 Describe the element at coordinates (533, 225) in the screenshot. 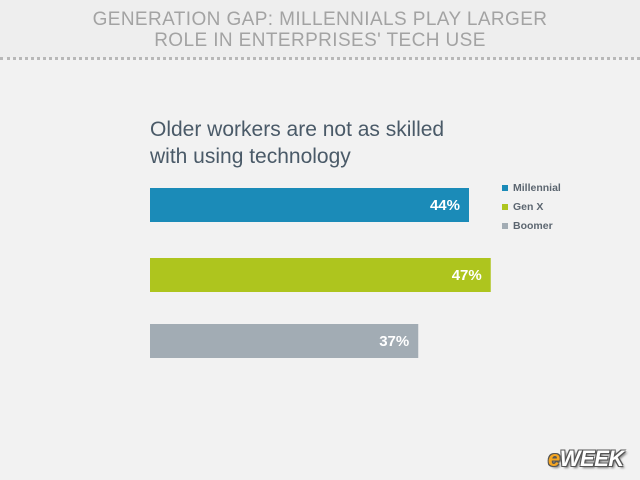

I see `legend-label-boomer: Boomer` at that location.